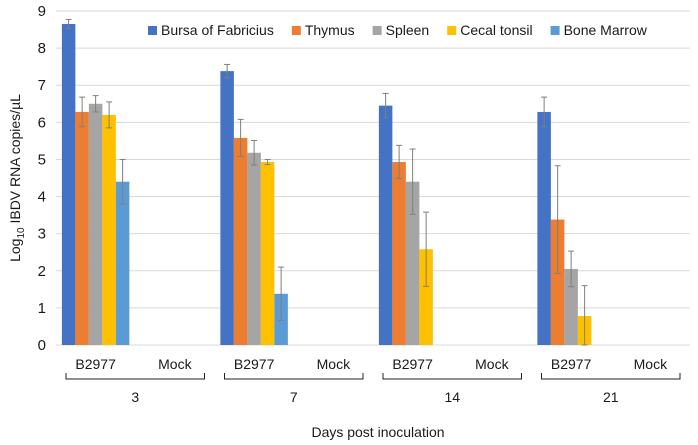  I want to click on x-axis-title: Days post inoculation, so click(377, 432).